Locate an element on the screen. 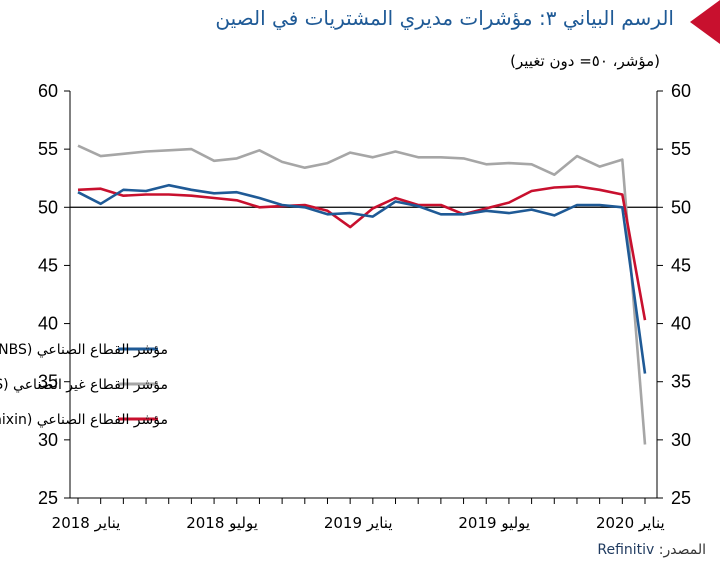  x-tick-label: يناير 2019 is located at coordinates (358, 523).